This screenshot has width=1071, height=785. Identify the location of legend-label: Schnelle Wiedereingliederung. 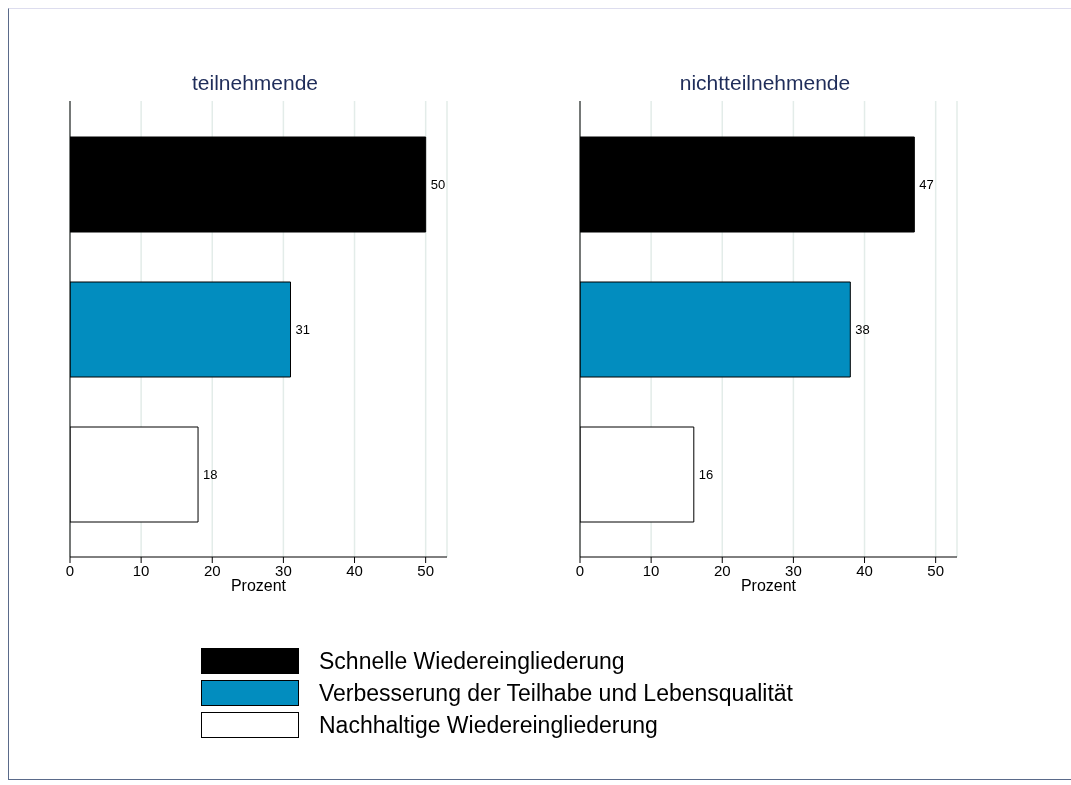
(472, 661).